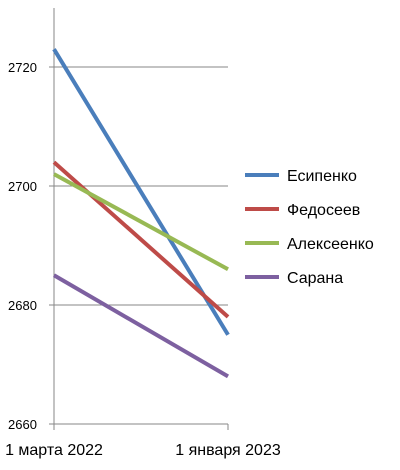  What do you see at coordinates (323, 210) in the screenshot?
I see `legend-label: Федосеев` at bounding box center [323, 210].